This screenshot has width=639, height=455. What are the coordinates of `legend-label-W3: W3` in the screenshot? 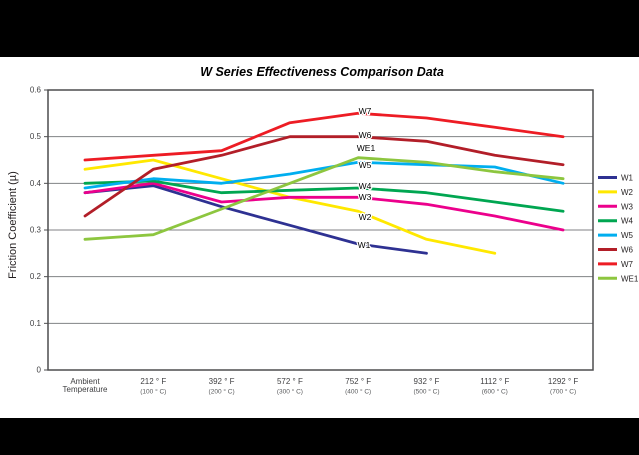 It's located at (627, 206).